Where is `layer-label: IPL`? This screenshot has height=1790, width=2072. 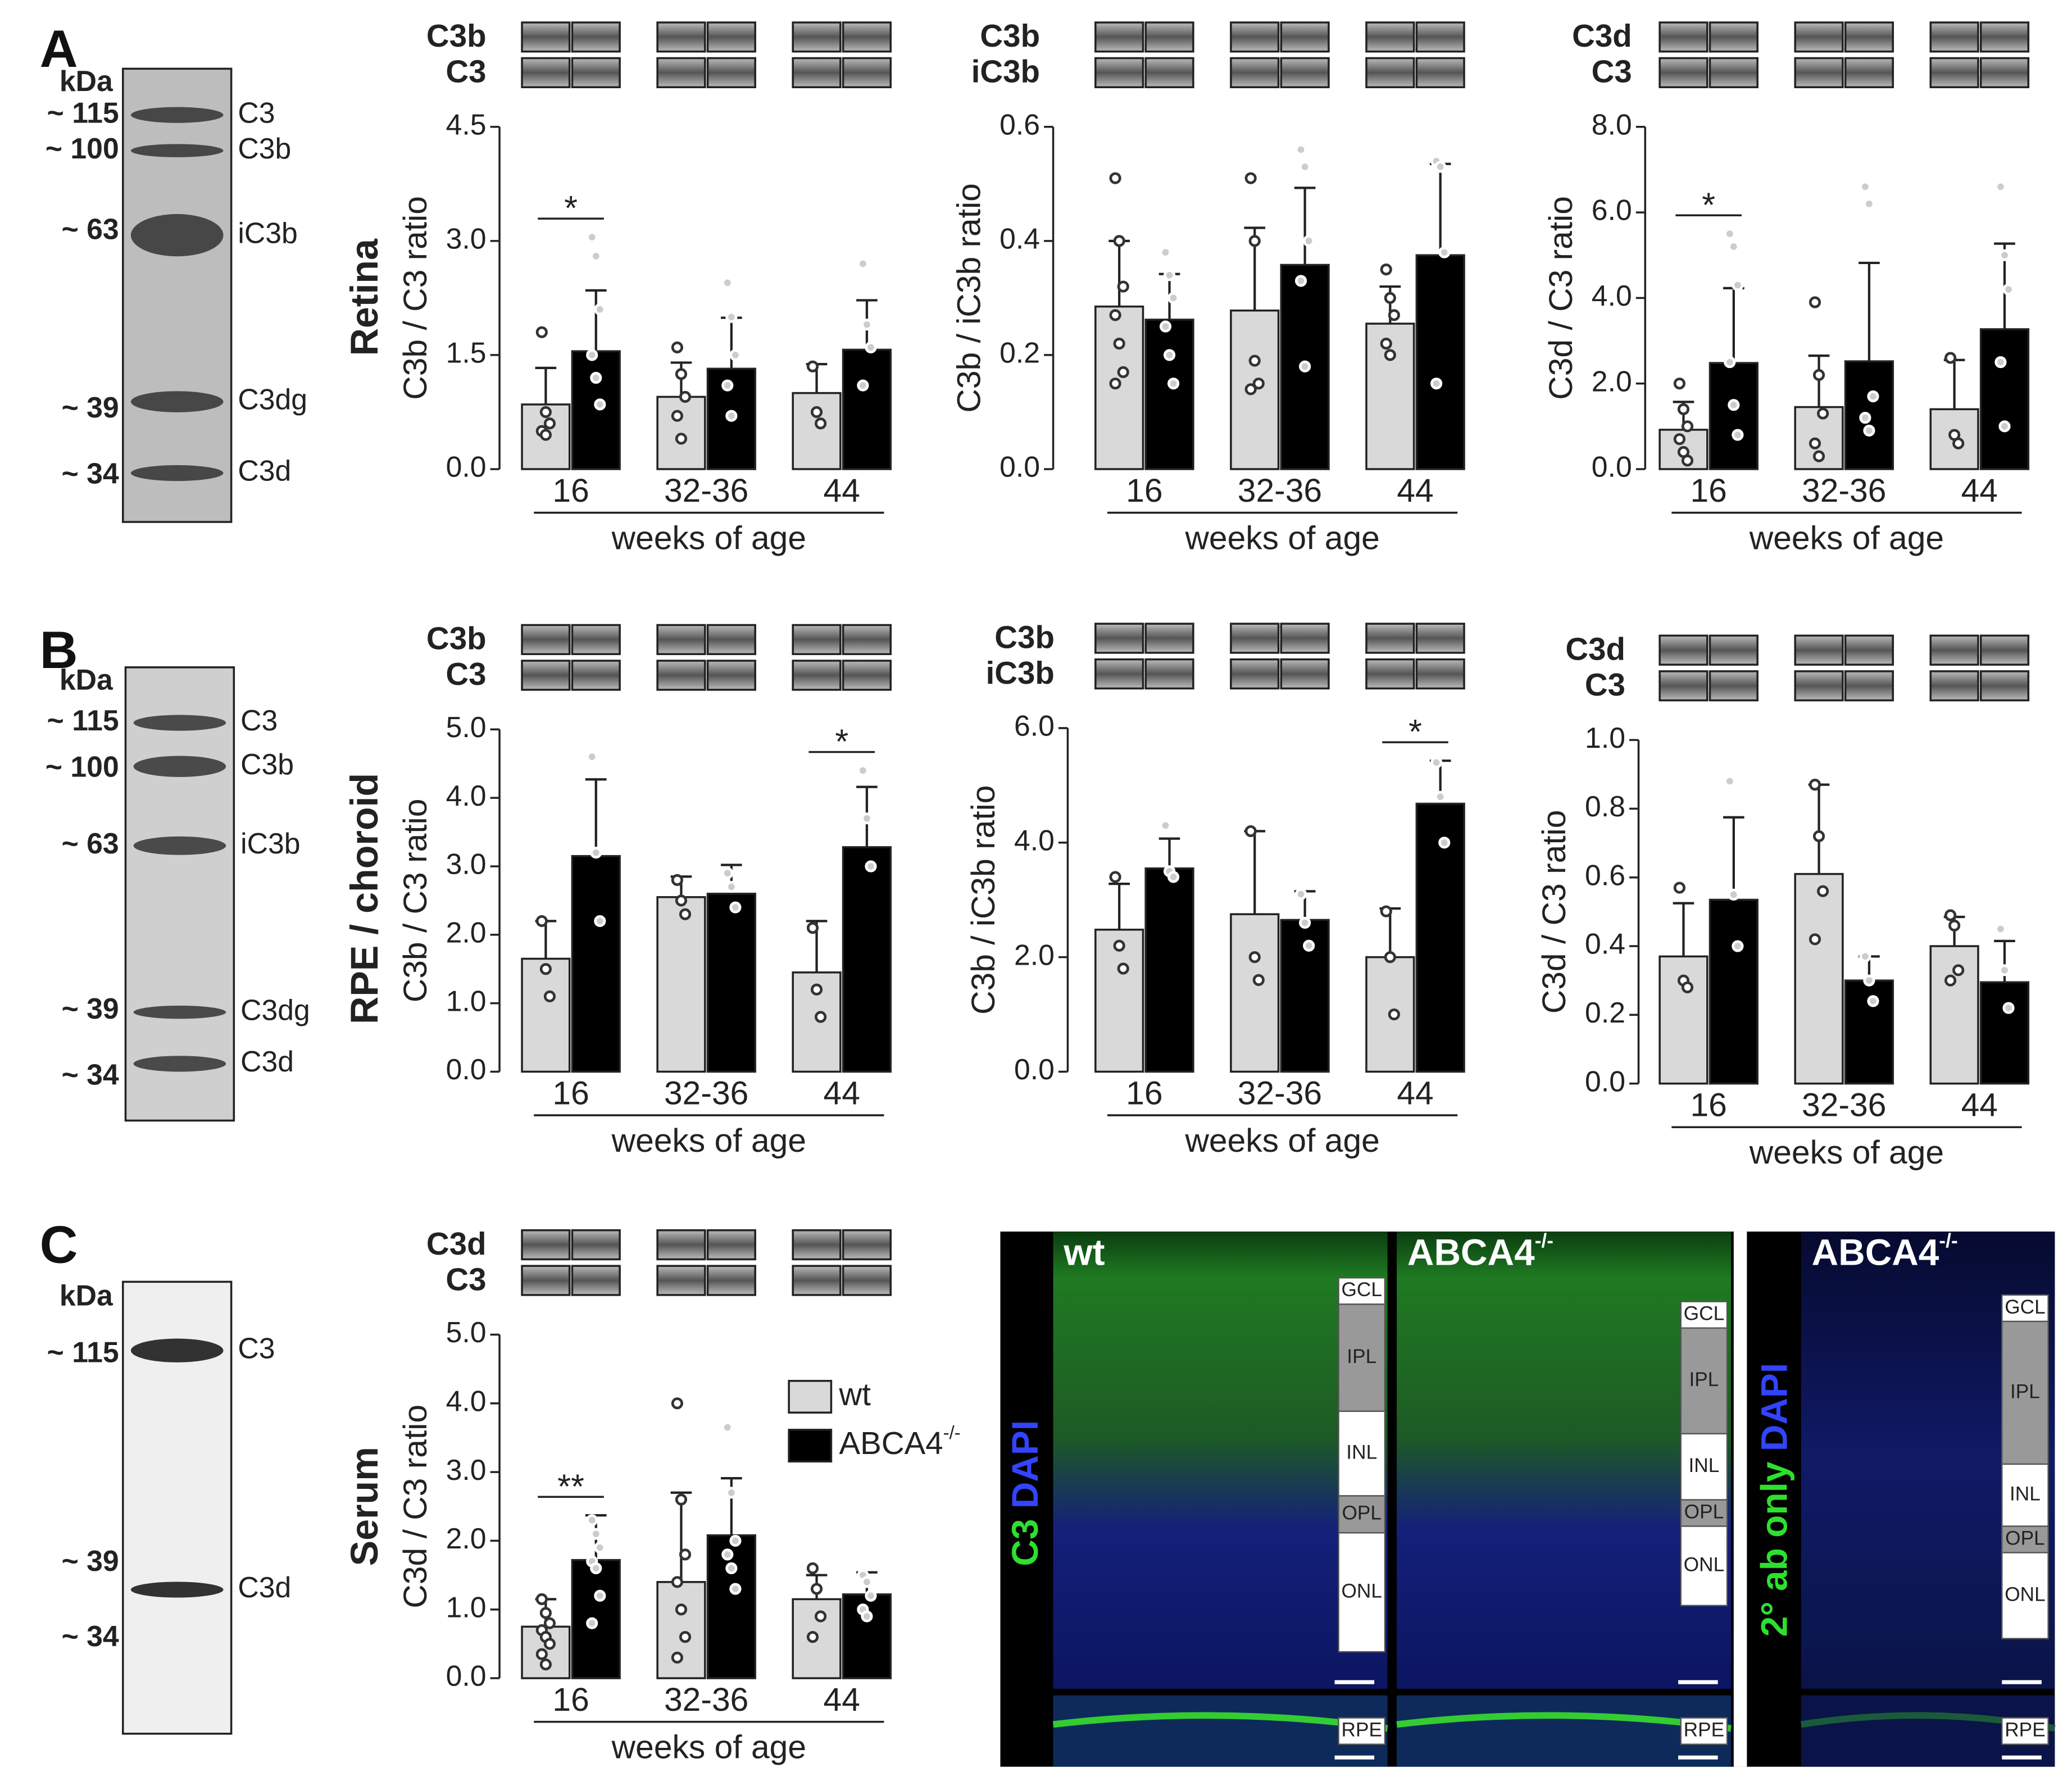 layer-label: IPL is located at coordinates (2025, 1391).